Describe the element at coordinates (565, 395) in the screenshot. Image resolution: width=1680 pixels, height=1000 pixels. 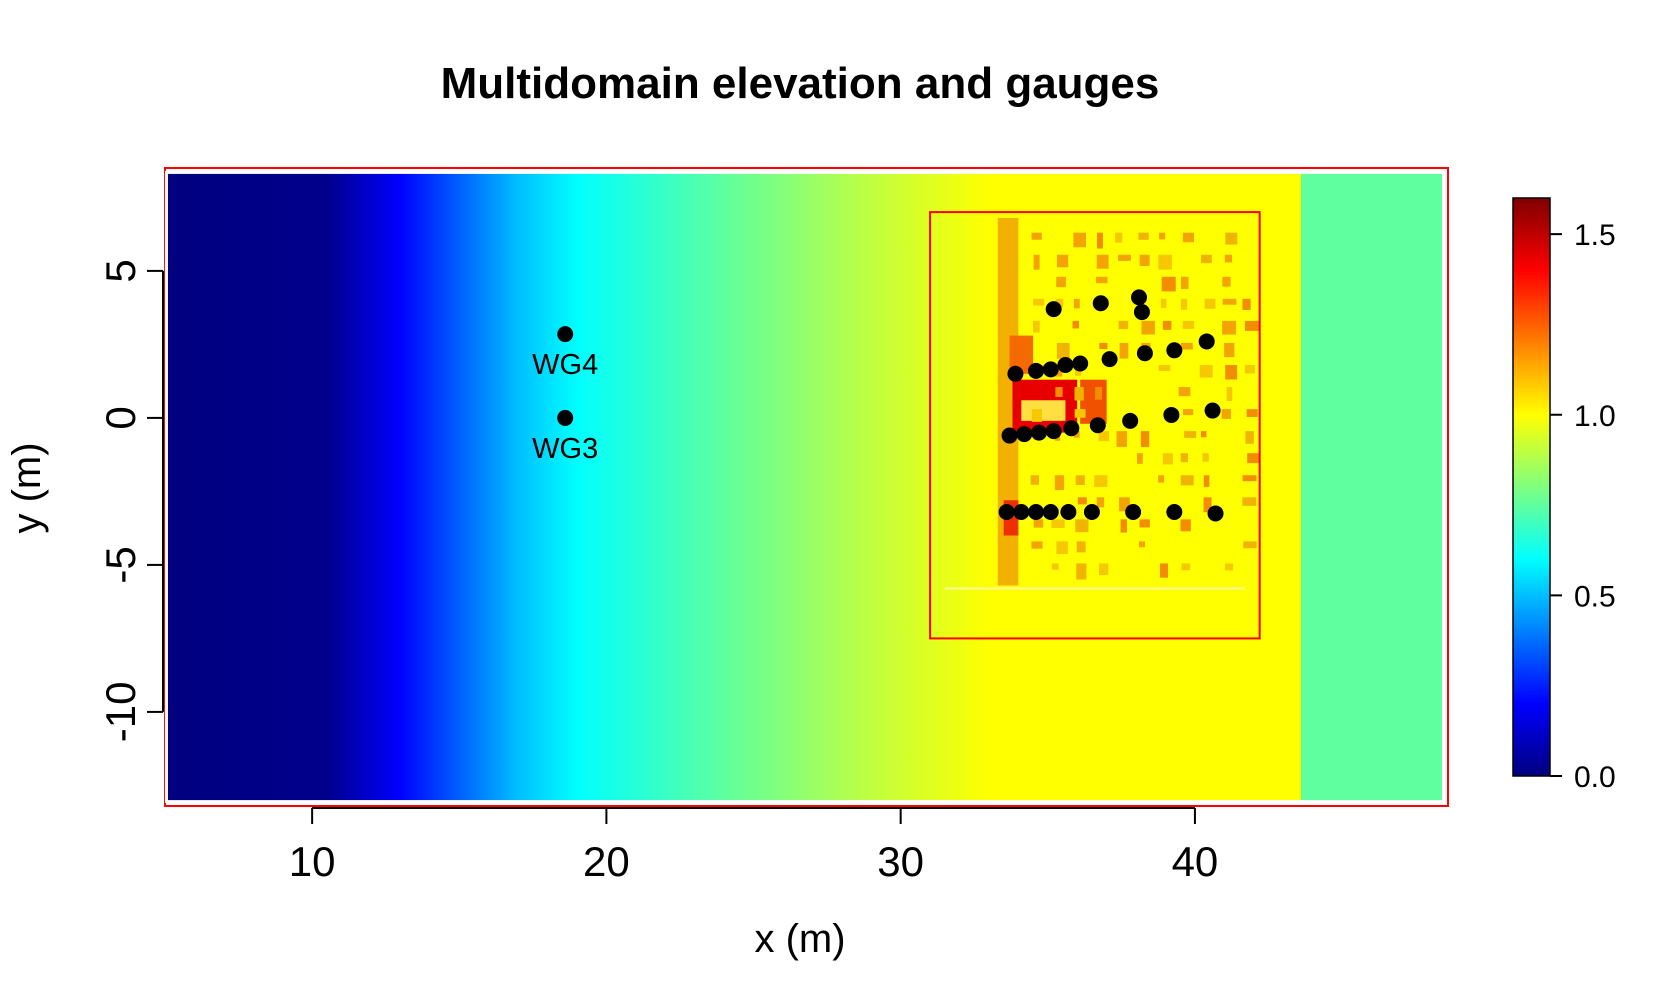
I see `labeled-gauges: WG4 WG3` at that location.